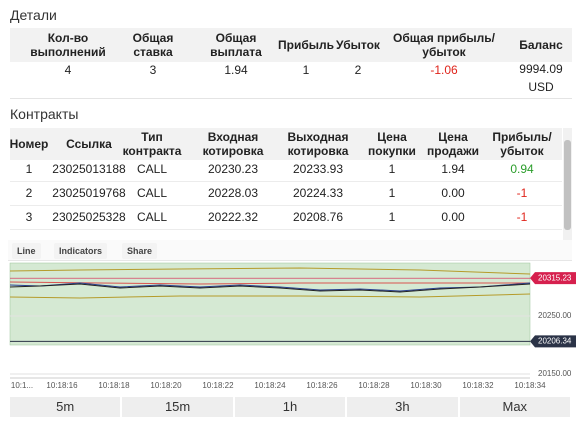  I want to click on column-header: Ссылка, so click(89, 144).